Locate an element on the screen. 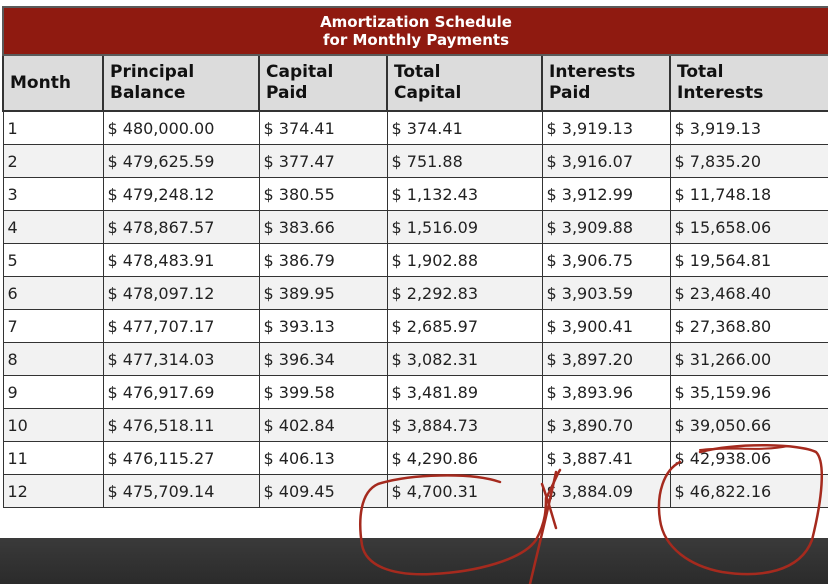 This screenshot has height=584, width=828. column-header-line1: Total is located at coordinates (417, 72).